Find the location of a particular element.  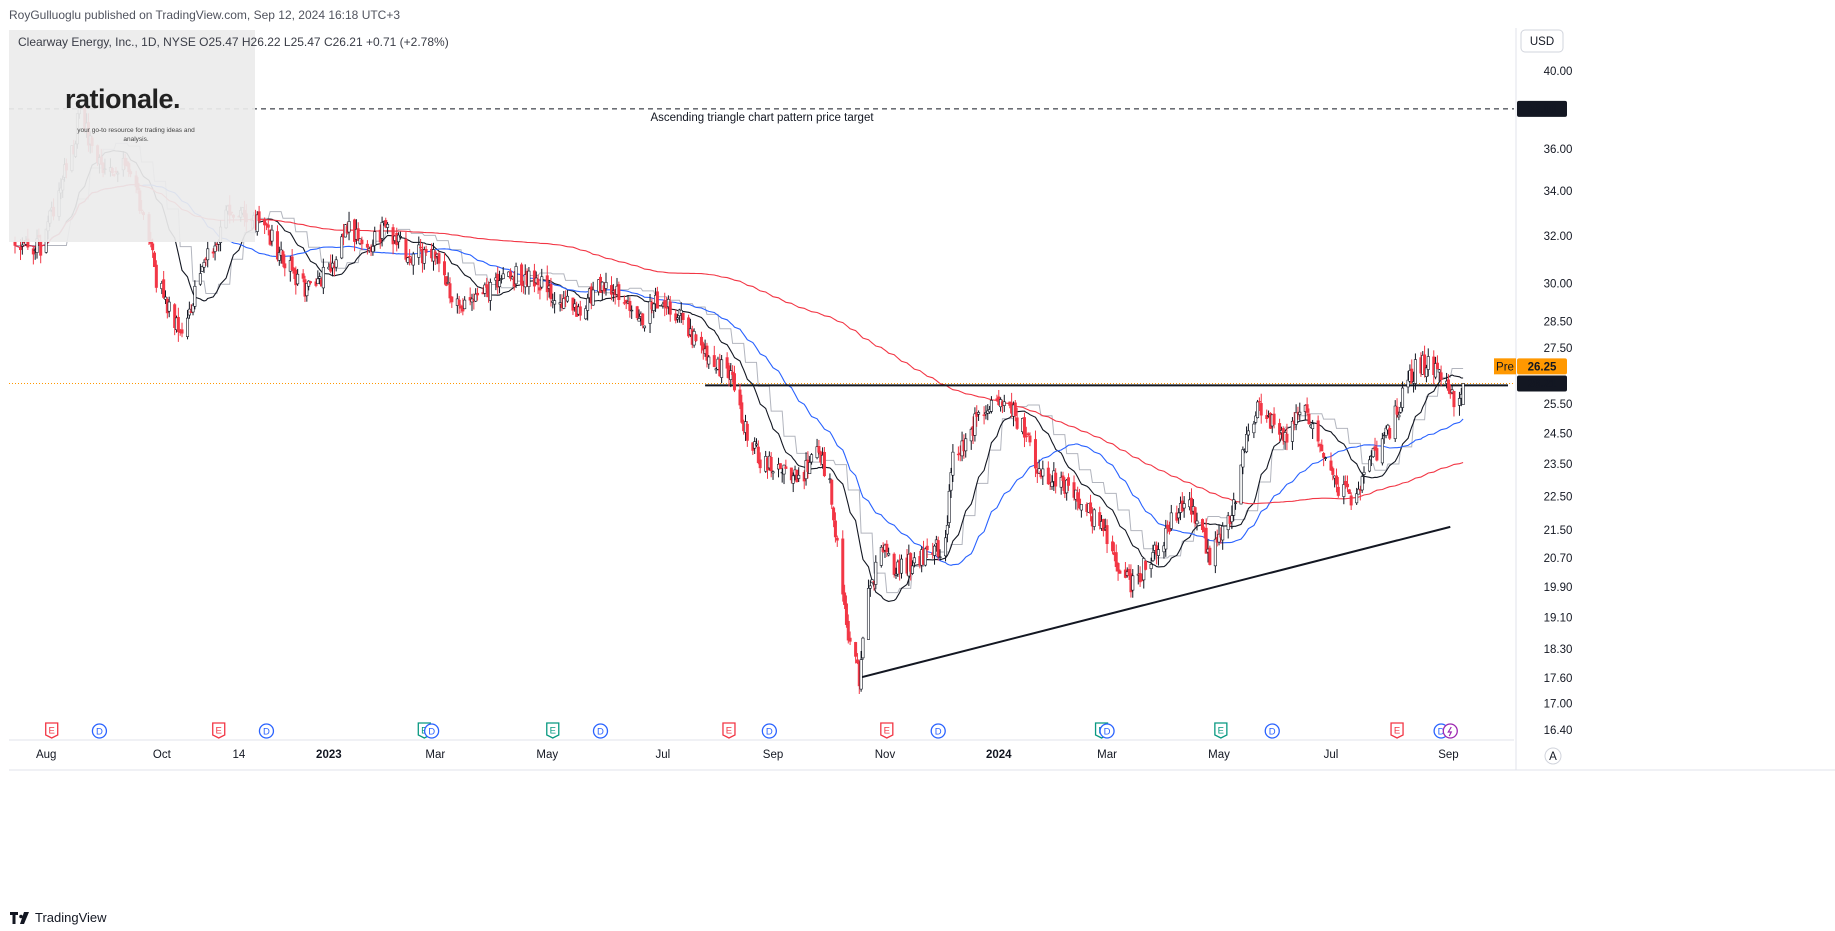

earnings-marker-frame is located at coordinates (52, 730).